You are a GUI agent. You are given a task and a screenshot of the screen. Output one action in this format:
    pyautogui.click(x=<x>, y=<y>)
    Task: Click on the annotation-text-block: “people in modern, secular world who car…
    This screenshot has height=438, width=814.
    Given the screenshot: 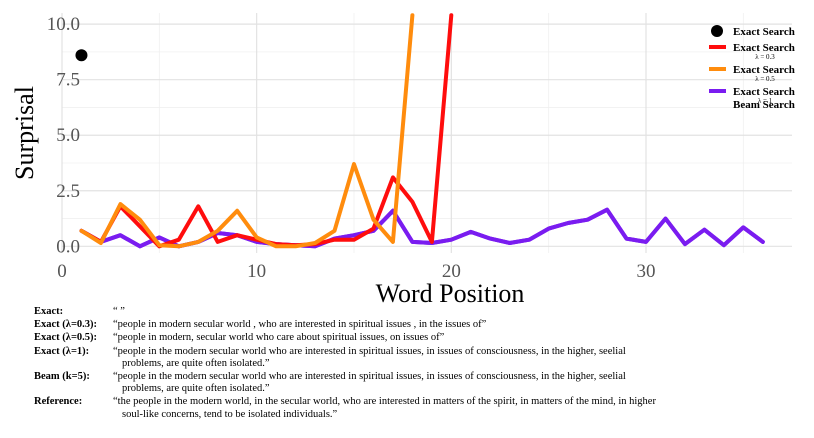 What is the action you would take?
    pyautogui.click(x=433, y=338)
    